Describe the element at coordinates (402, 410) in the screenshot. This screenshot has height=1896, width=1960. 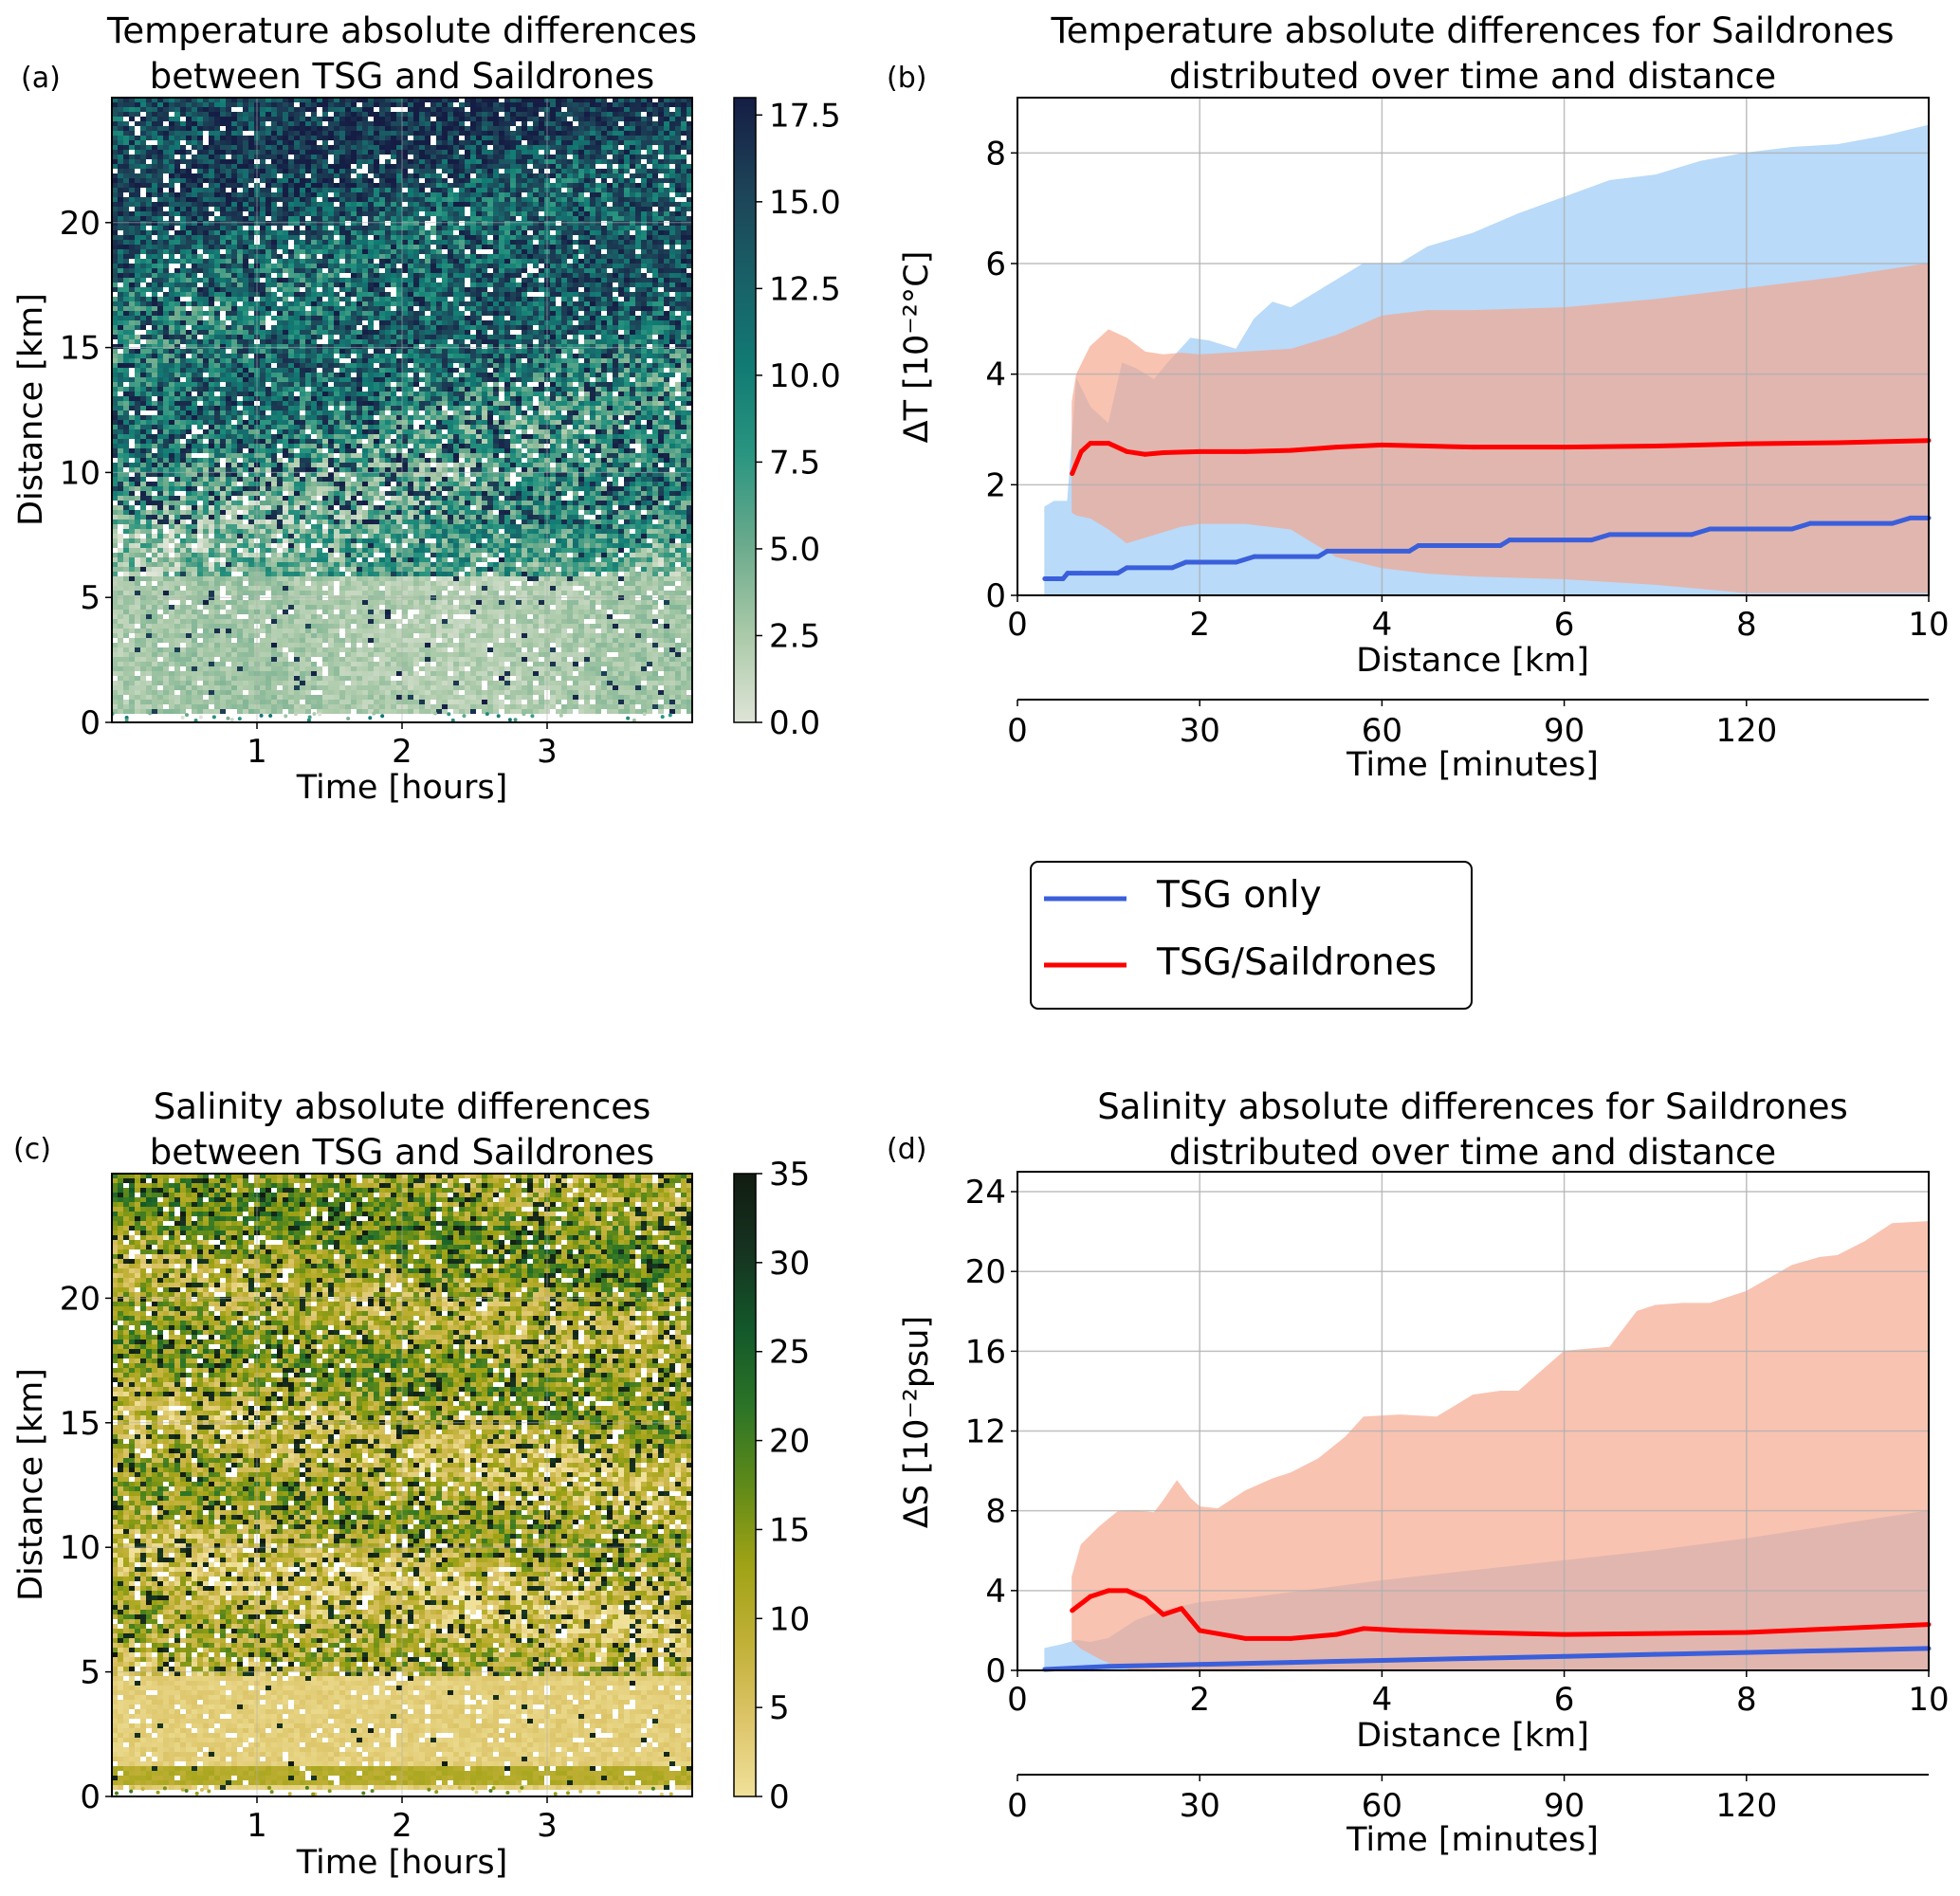
I see `heatmap-cells` at that location.